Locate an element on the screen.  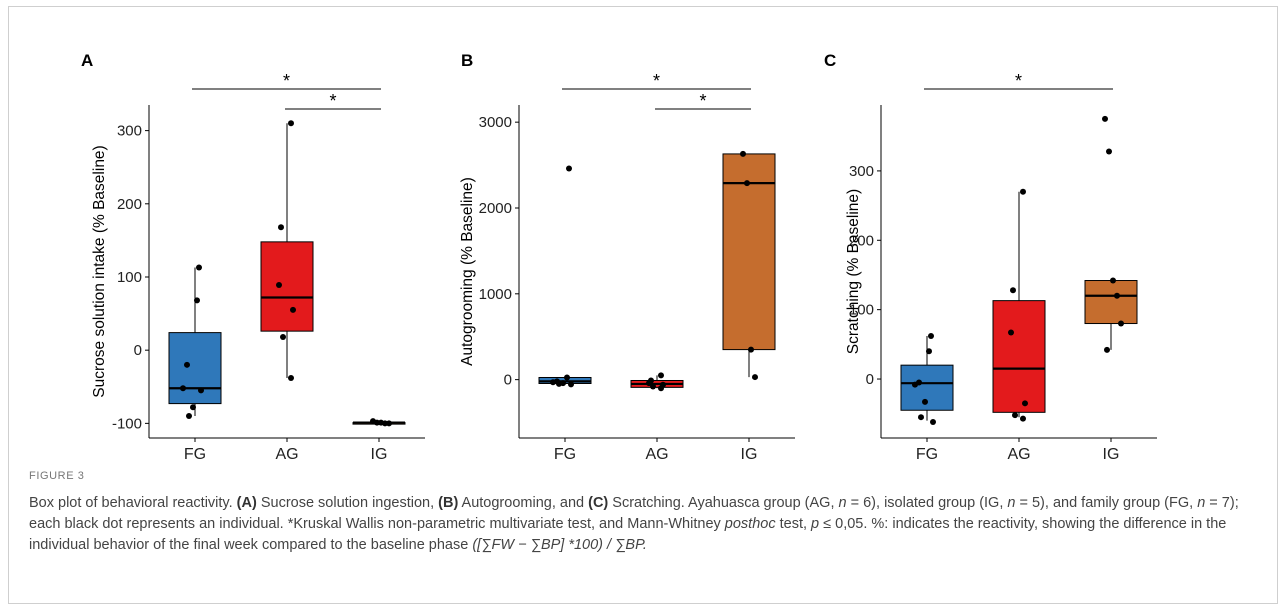
caption-formula: ([∑FW − ∑BP] *100) / ∑BP. is located at coordinates (559, 545).